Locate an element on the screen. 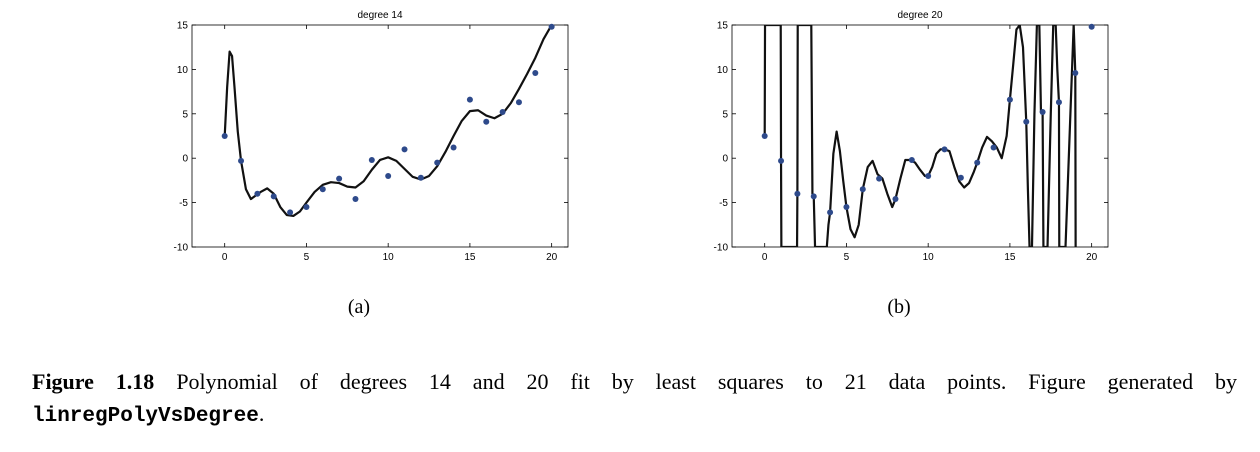 The width and height of the screenshot is (1260, 452). chart-title: degree 14 is located at coordinates (379, 15).